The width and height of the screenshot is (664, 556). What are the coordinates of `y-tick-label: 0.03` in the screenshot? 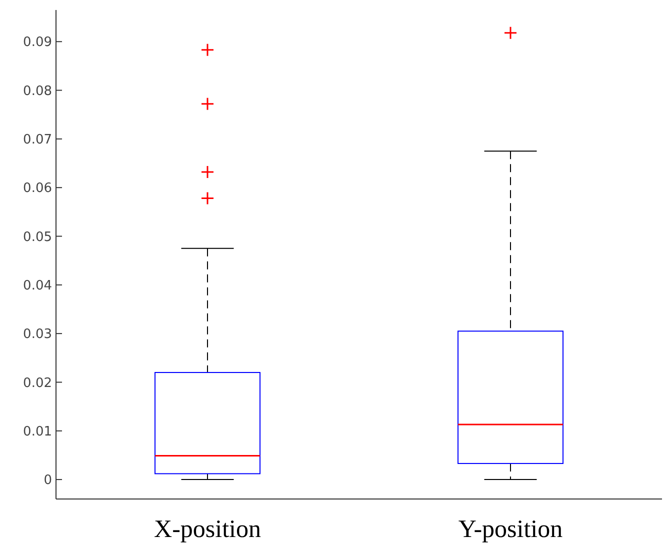 It's located at (37, 334).